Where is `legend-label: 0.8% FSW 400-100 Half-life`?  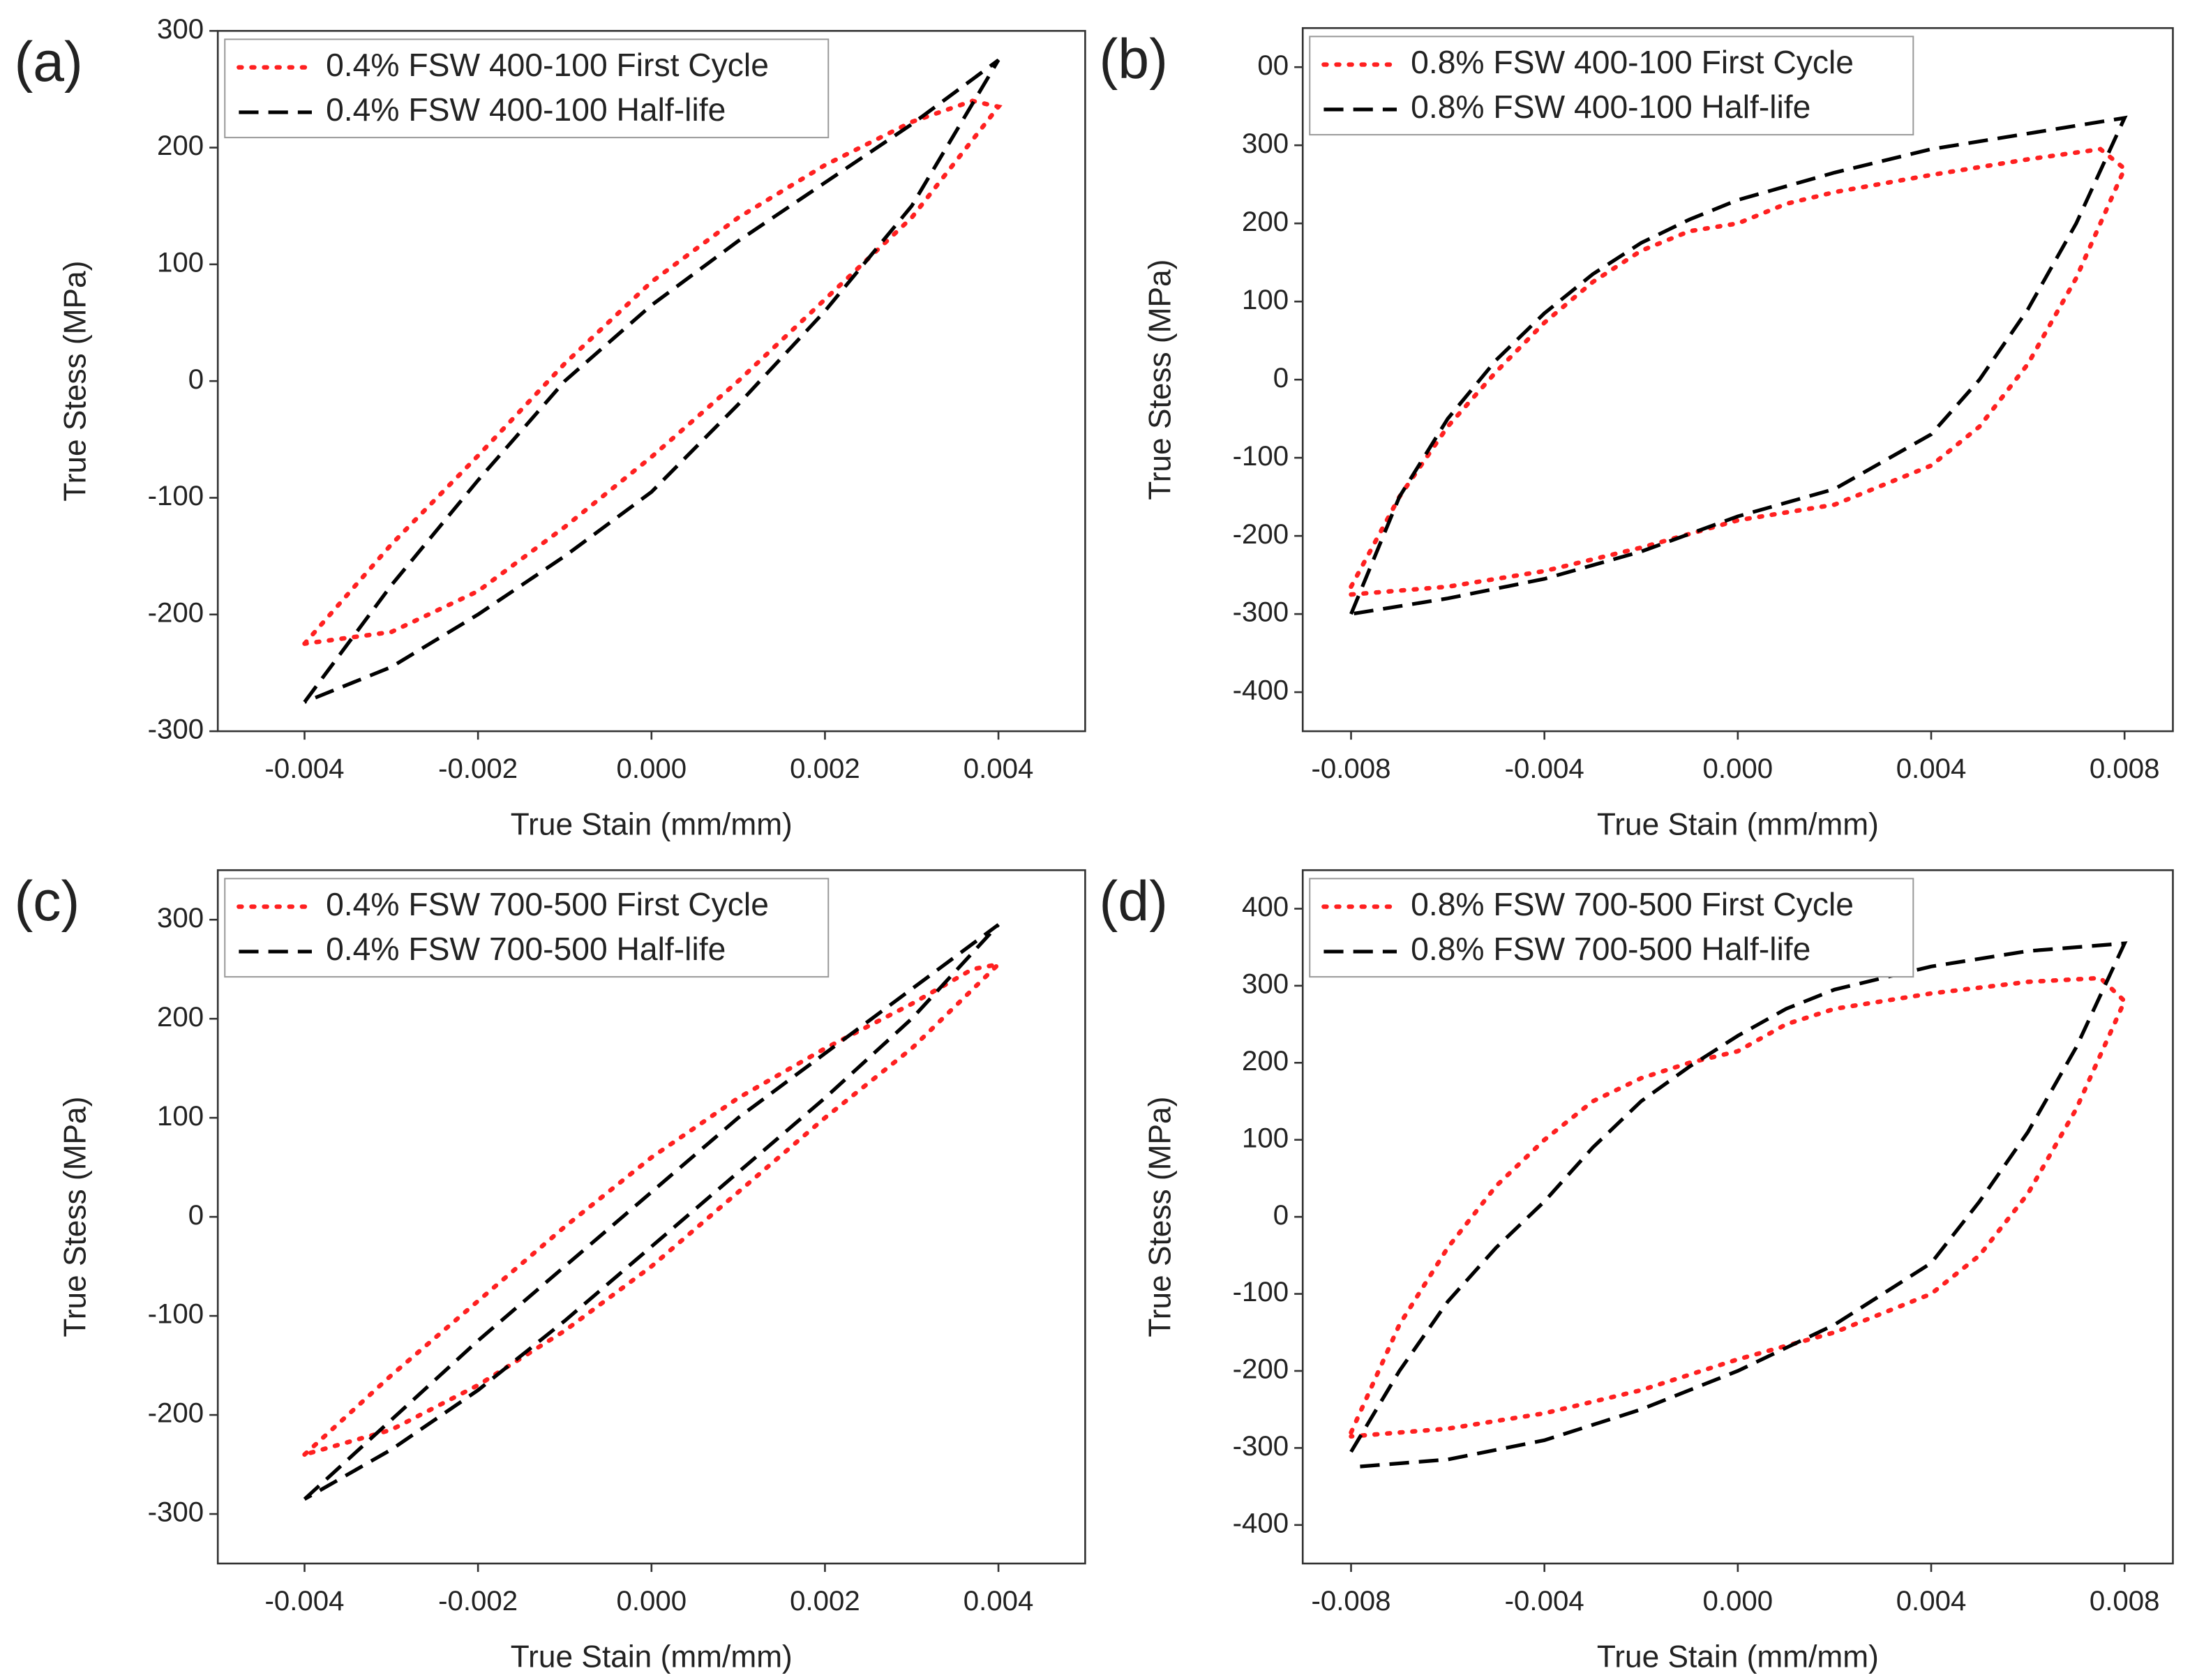
legend-label: 0.8% FSW 400-100 Half-life is located at coordinates (1610, 107).